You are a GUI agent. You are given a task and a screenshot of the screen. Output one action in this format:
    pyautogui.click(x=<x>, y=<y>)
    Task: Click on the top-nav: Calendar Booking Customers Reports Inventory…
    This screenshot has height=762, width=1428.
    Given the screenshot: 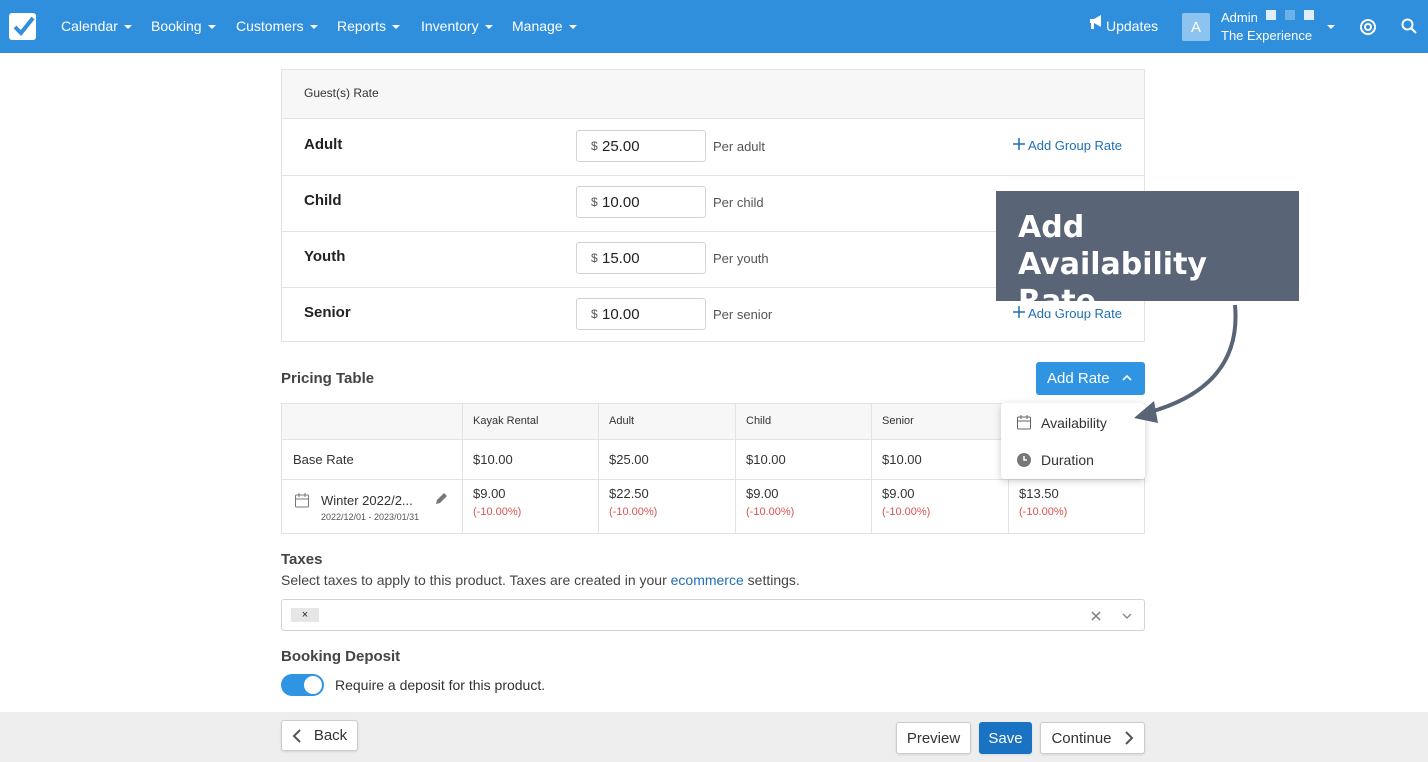 What is the action you would take?
    pyautogui.click(x=714, y=26)
    